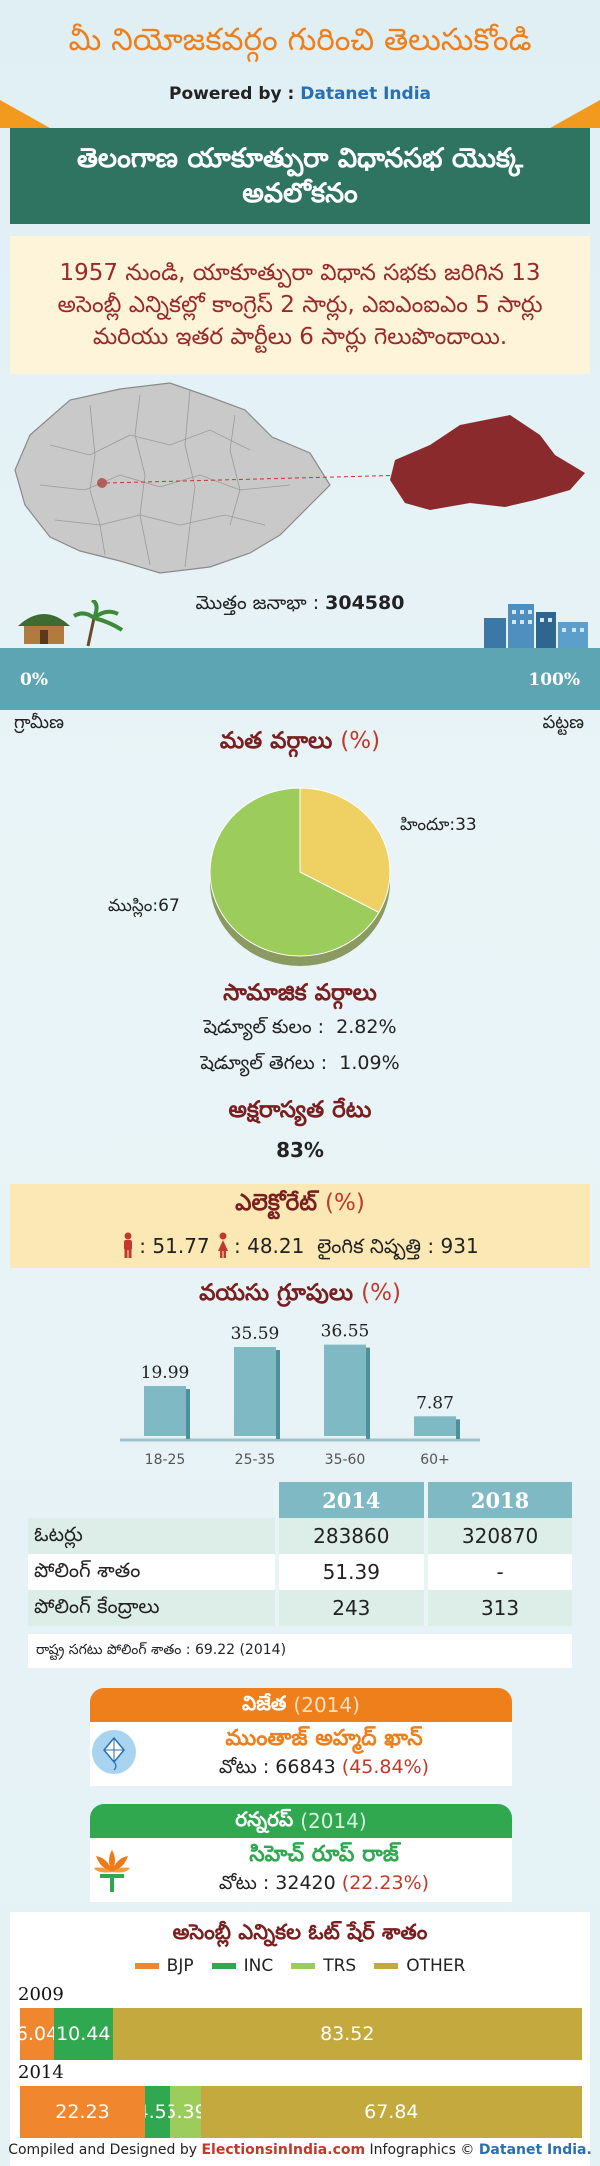  I want to click on row-value-2018: 320870, so click(499, 1536).